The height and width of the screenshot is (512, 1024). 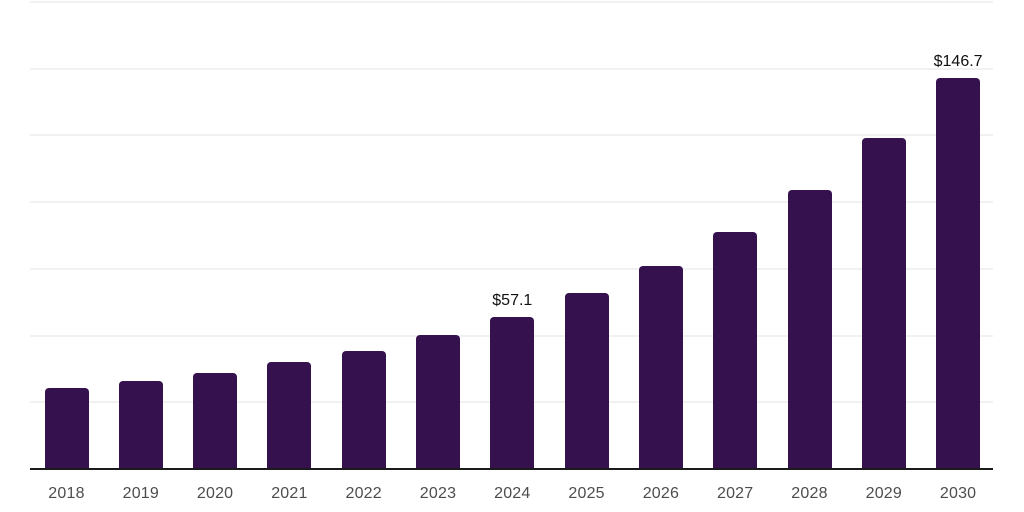 I want to click on bar-2020, so click(x=215, y=421).